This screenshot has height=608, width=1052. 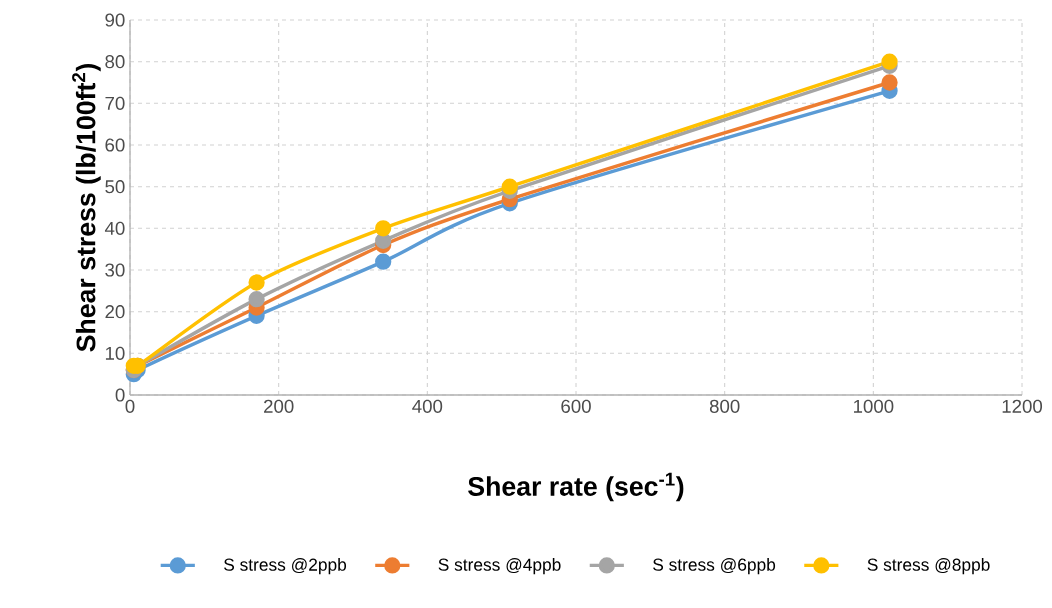 What do you see at coordinates (285, 566) in the screenshot?
I see `legend-label: S stress @2ppb` at bounding box center [285, 566].